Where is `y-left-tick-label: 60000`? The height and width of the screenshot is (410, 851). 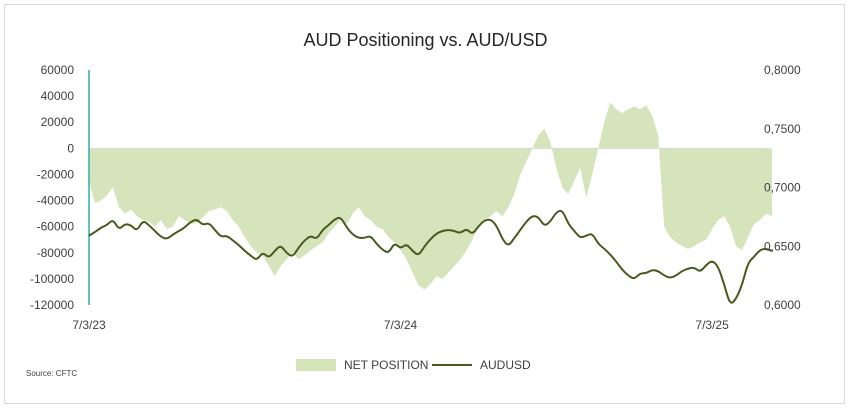 y-left-tick-label: 60000 is located at coordinates (58, 70).